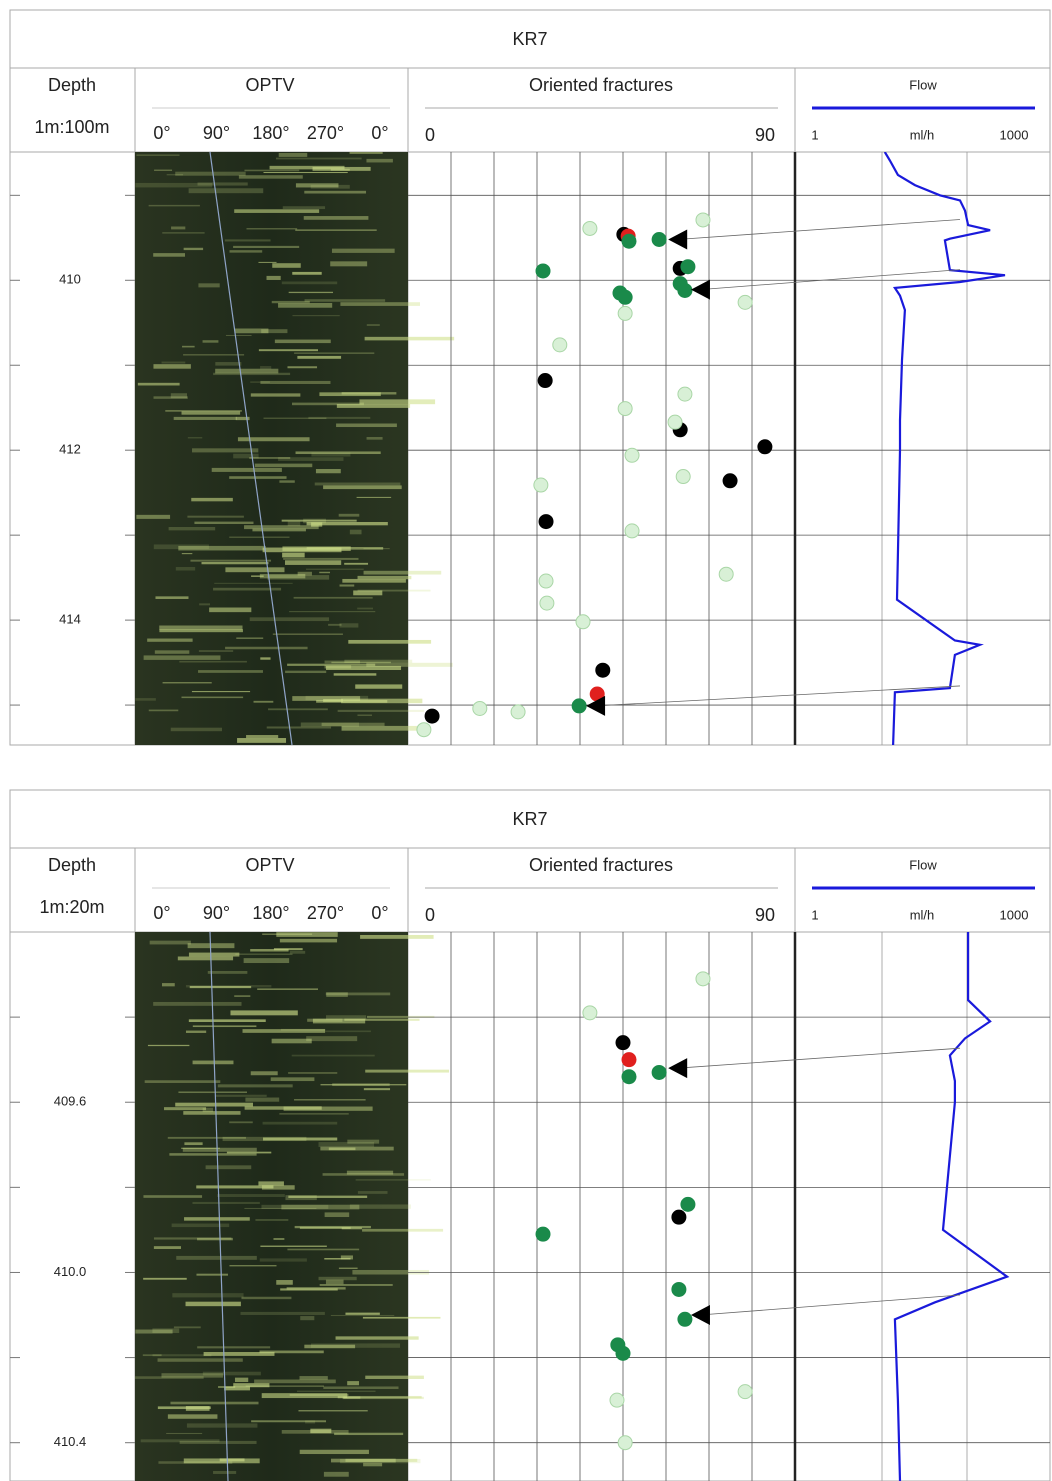  What do you see at coordinates (271, 448) in the screenshot?
I see `optv-image` at bounding box center [271, 448].